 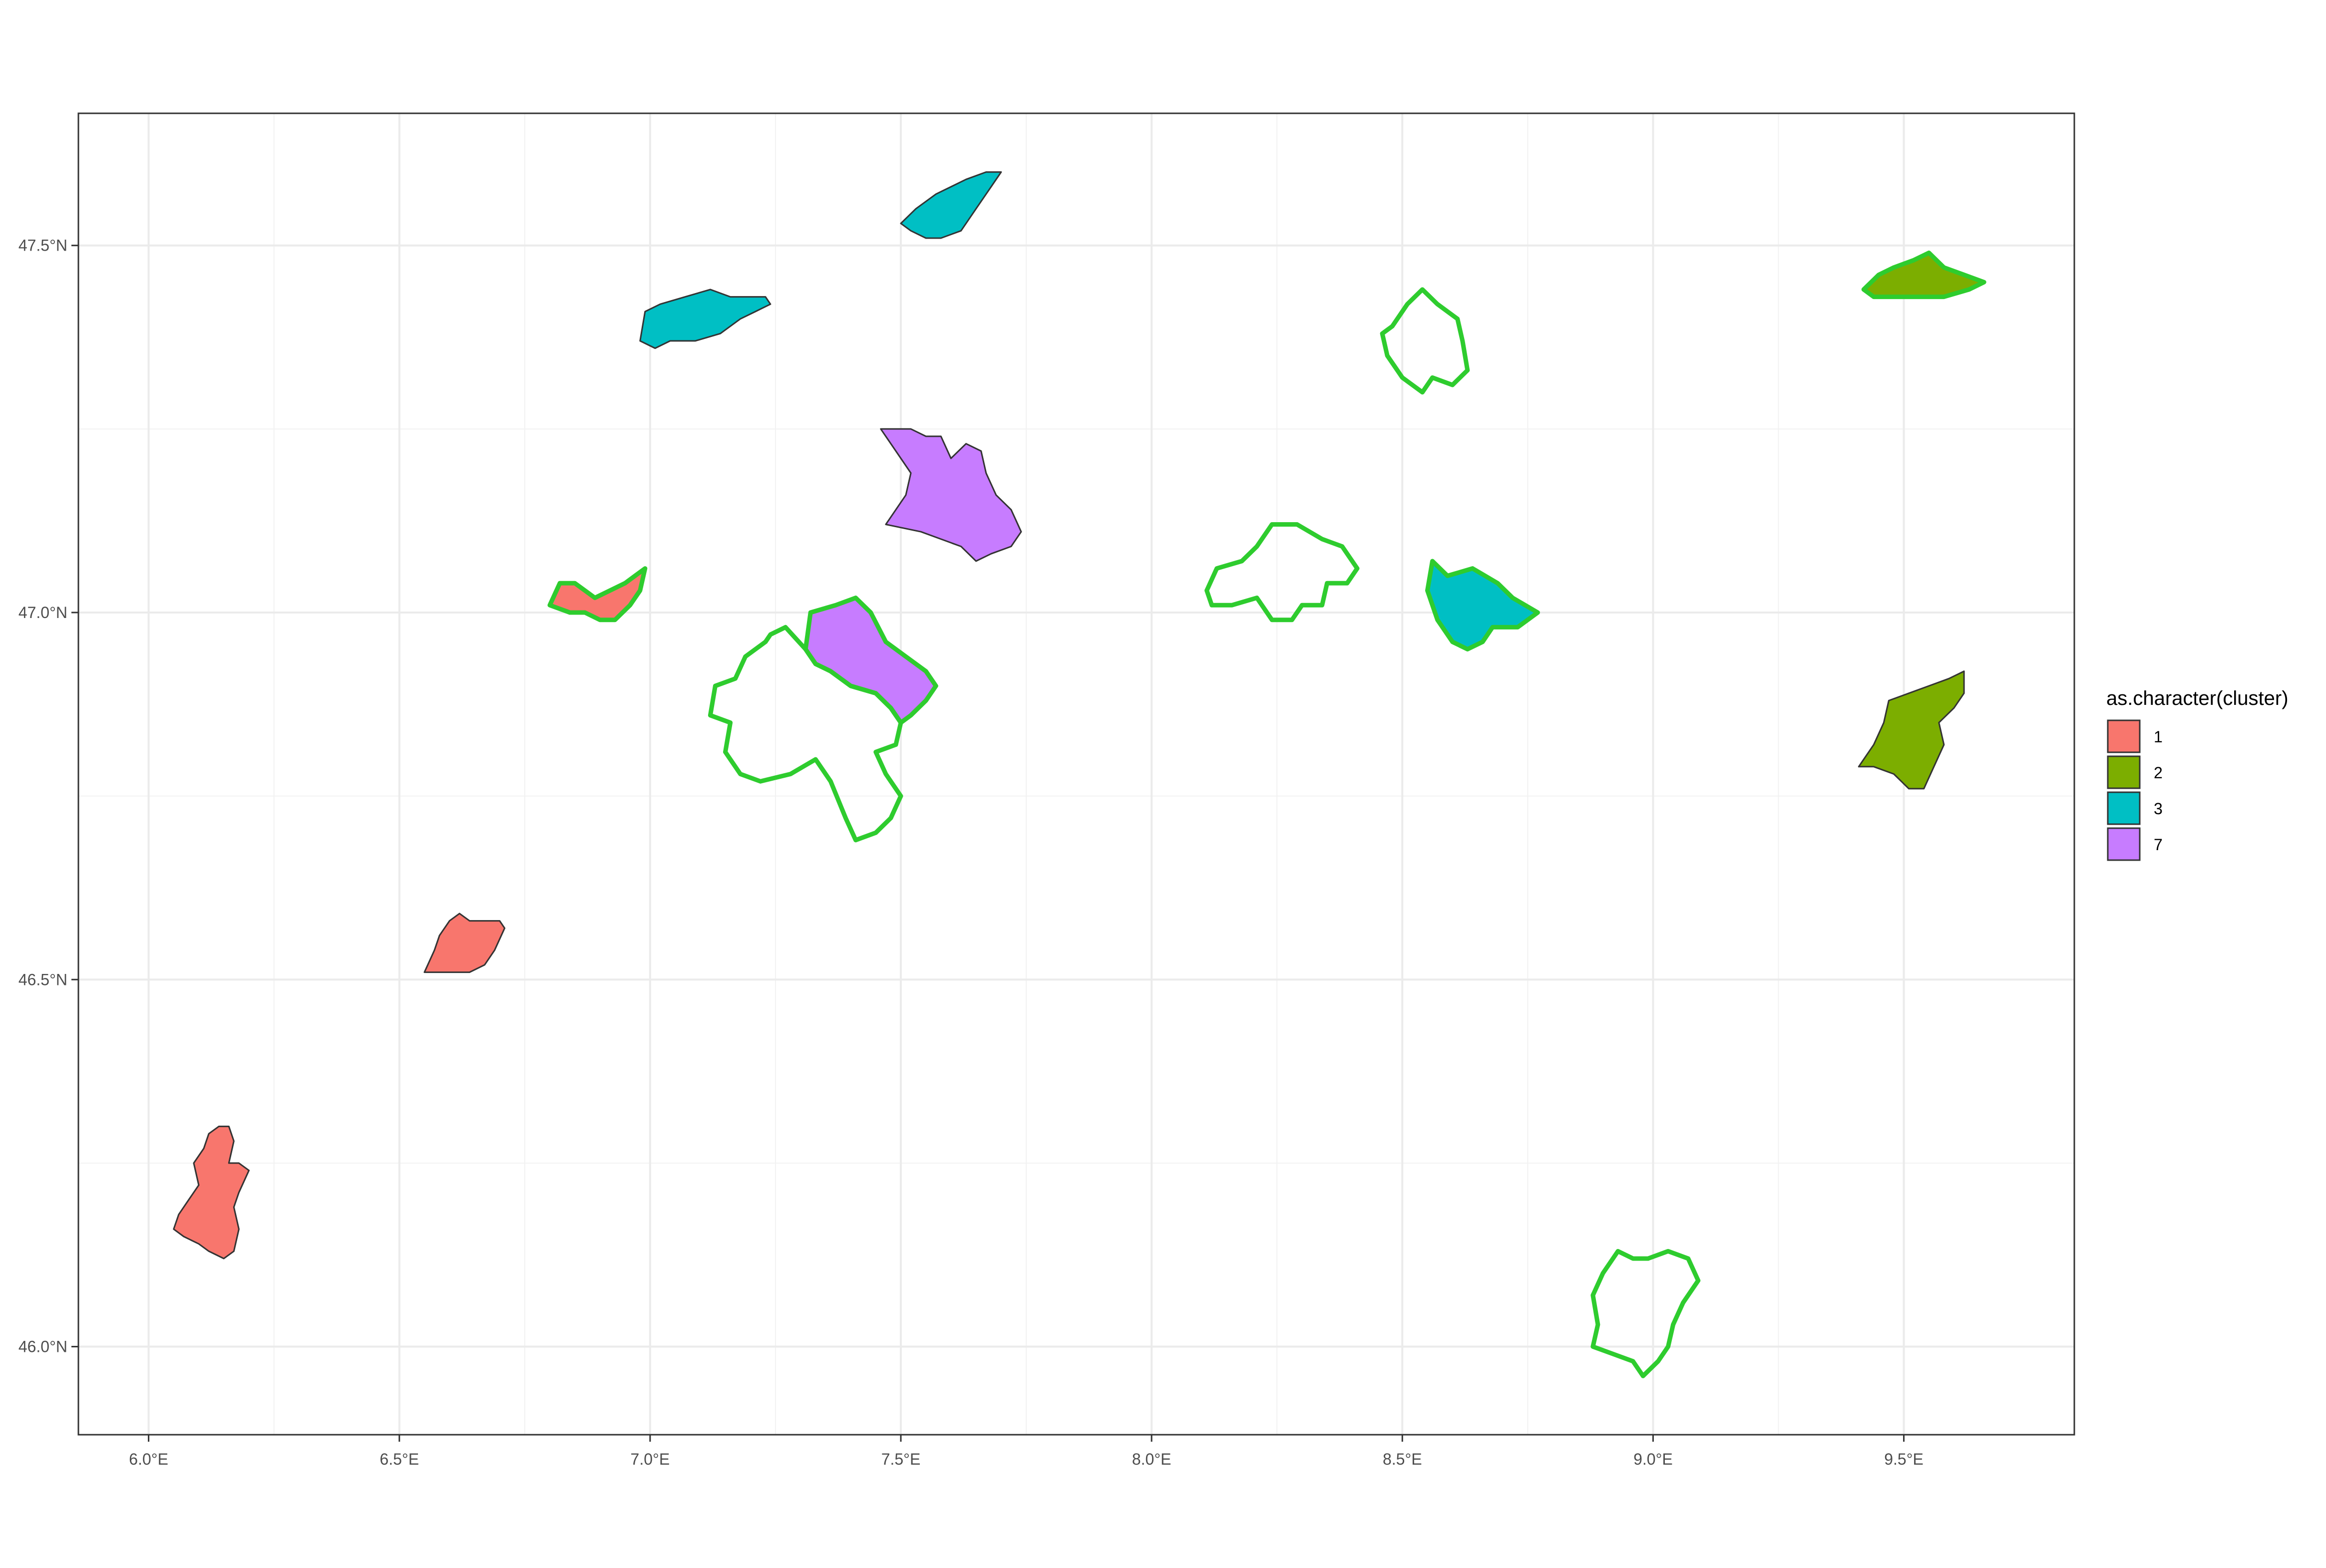 I want to click on y-tick-label: 47.0°N, so click(x=42, y=613).